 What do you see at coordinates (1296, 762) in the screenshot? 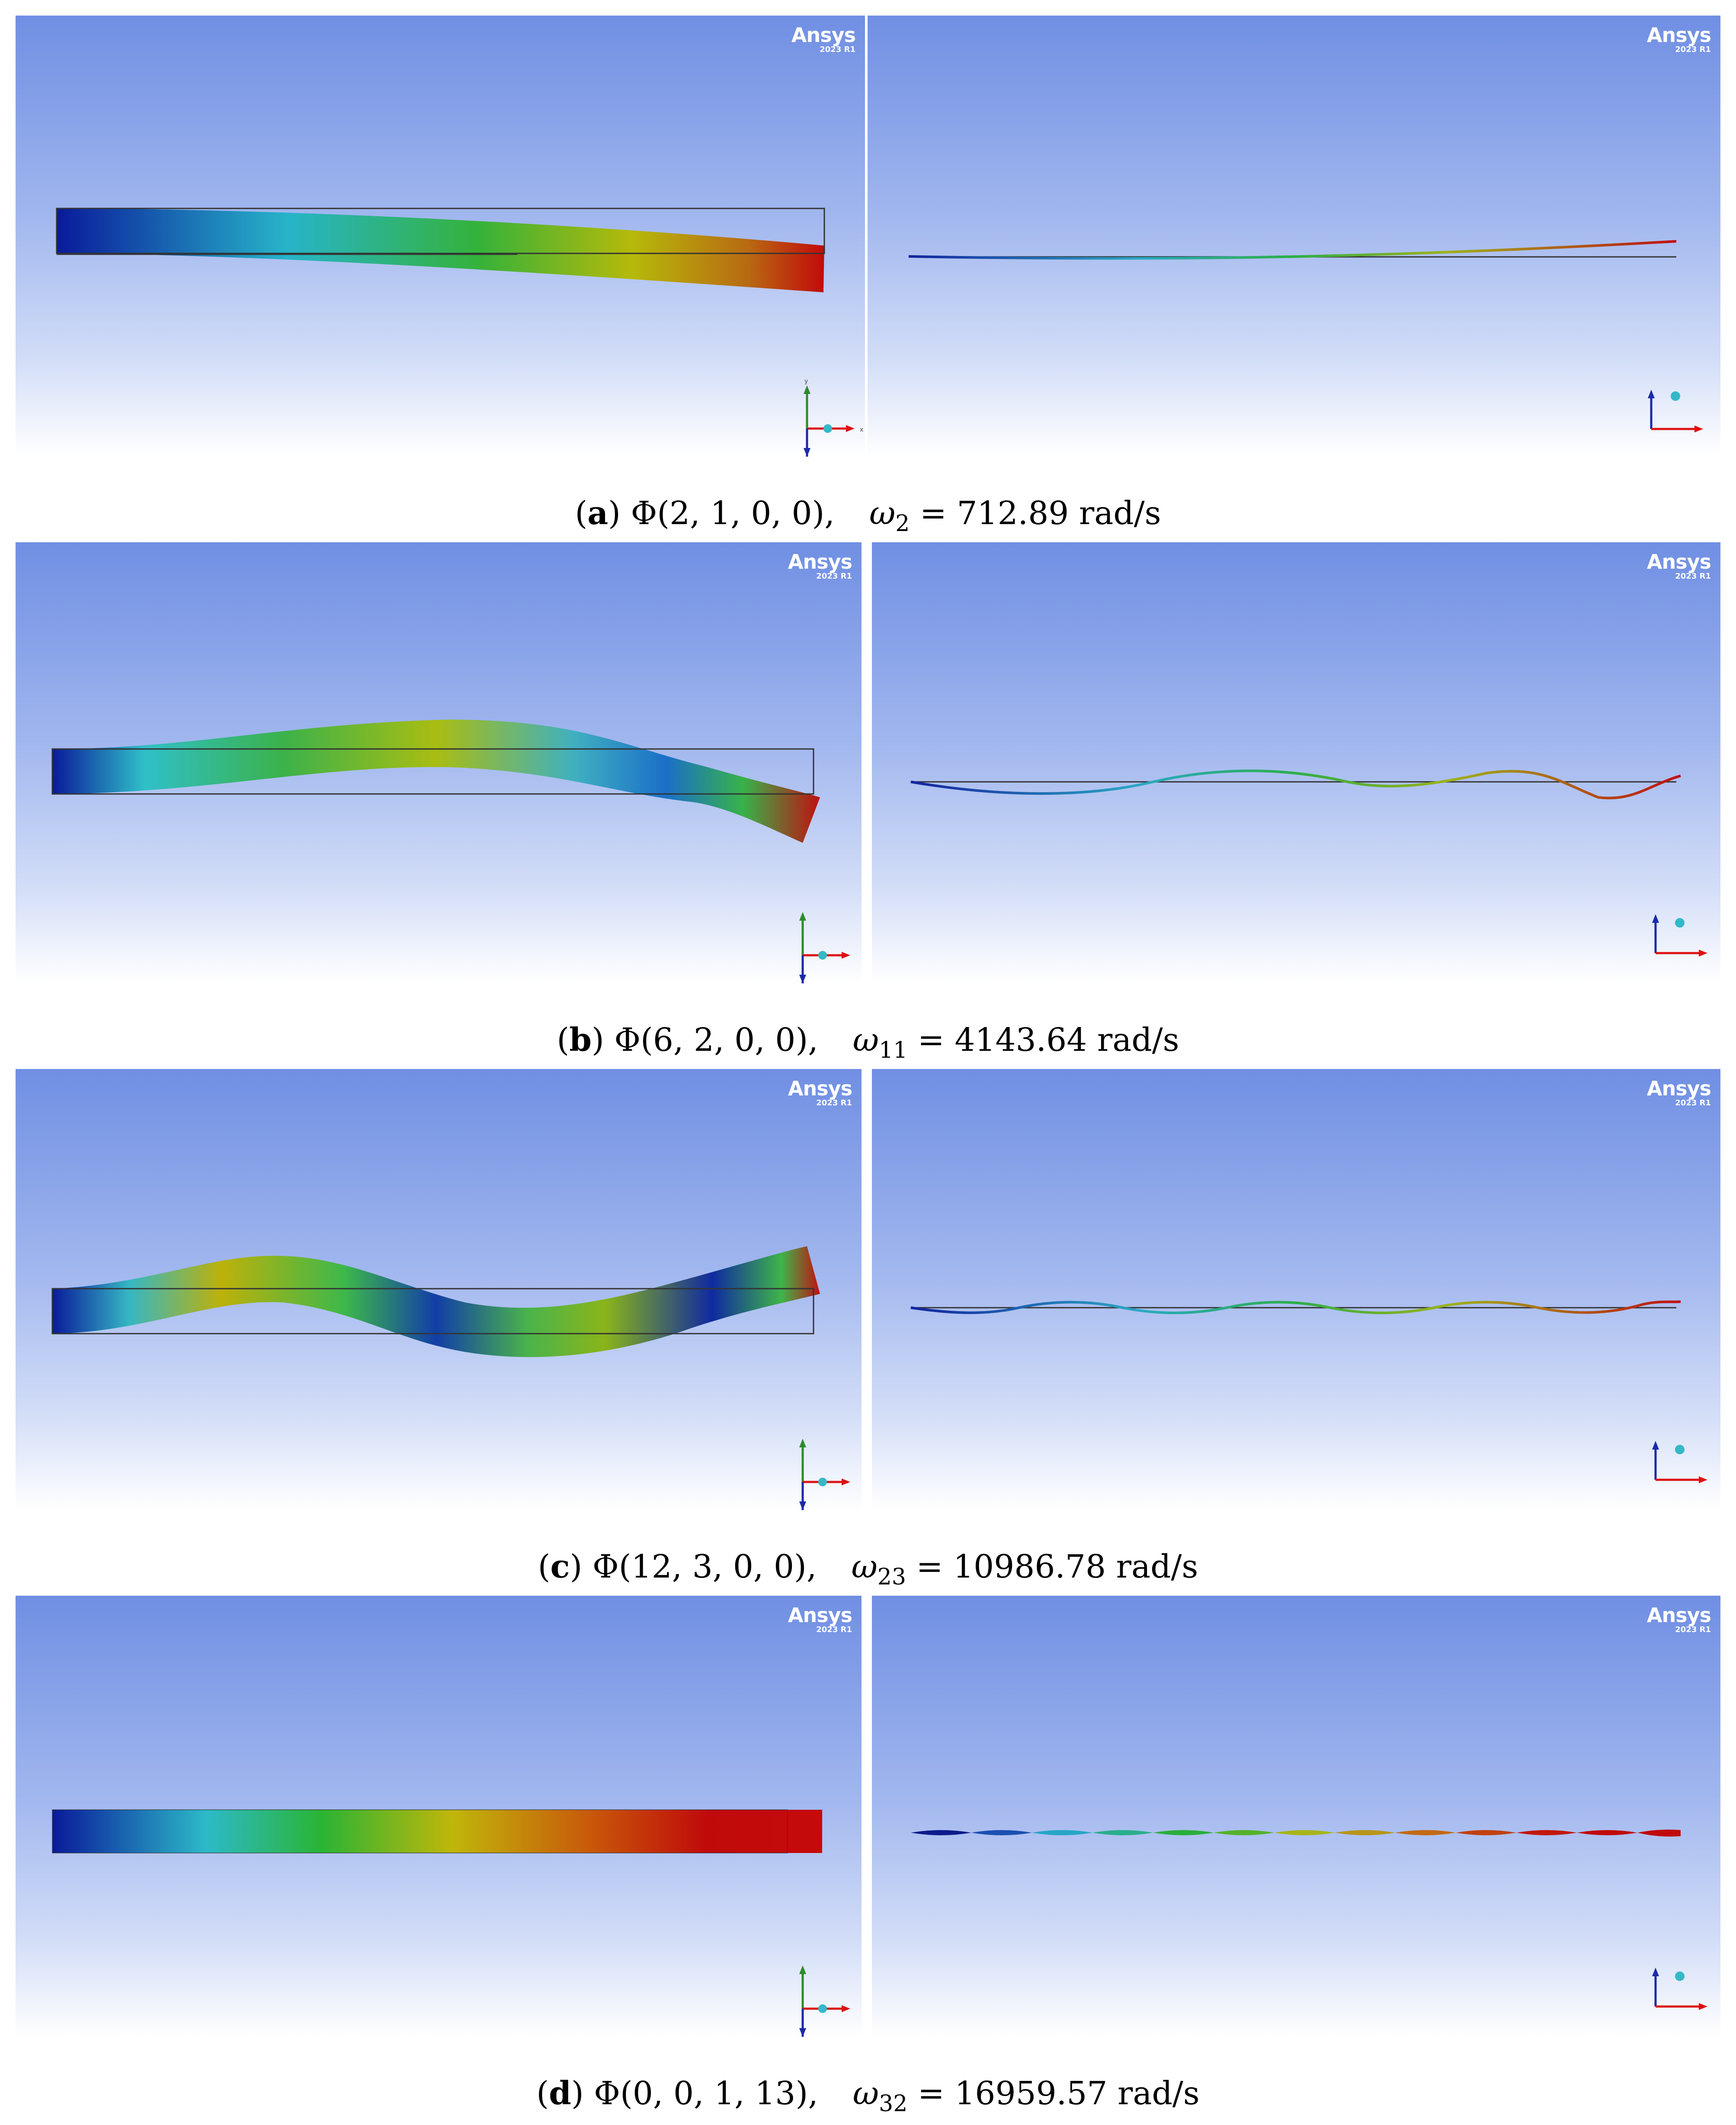
I see `panel-b-top-view: Ansys 2023 R1` at bounding box center [1296, 762].